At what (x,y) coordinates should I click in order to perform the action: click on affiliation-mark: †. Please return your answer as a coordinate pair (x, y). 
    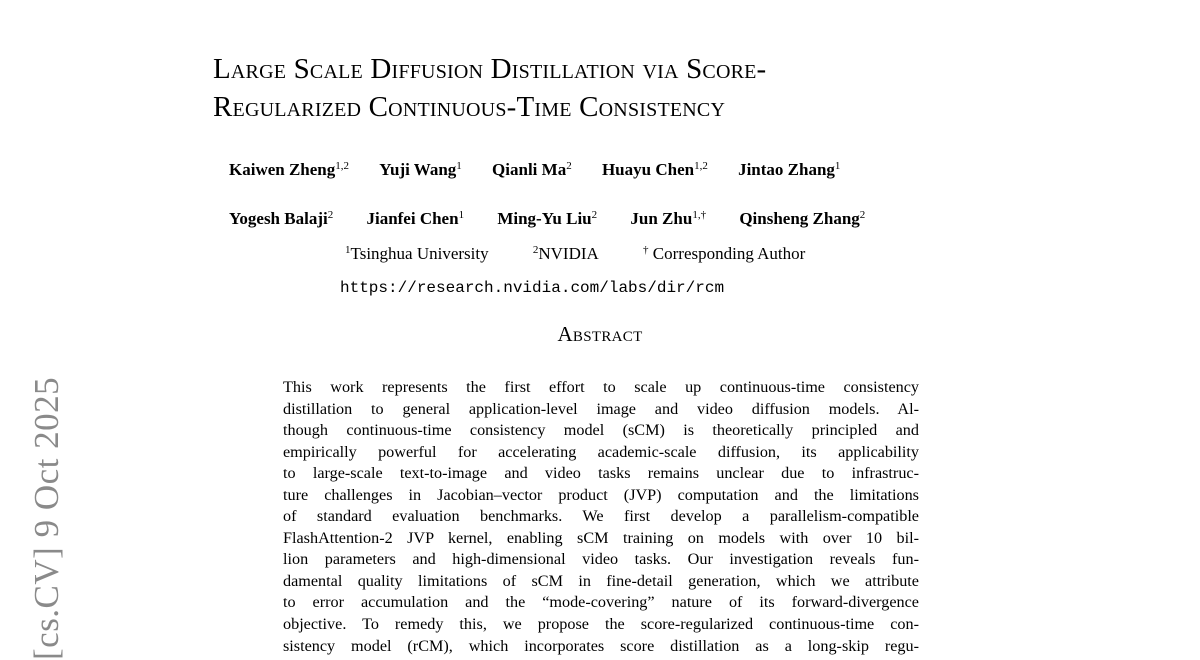
    Looking at the image, I should click on (646, 250).